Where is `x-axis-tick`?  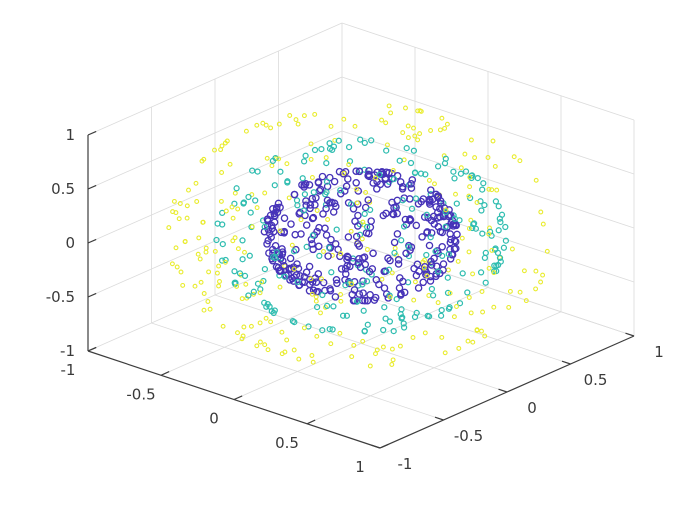 x-axis-tick is located at coordinates (92, 349).